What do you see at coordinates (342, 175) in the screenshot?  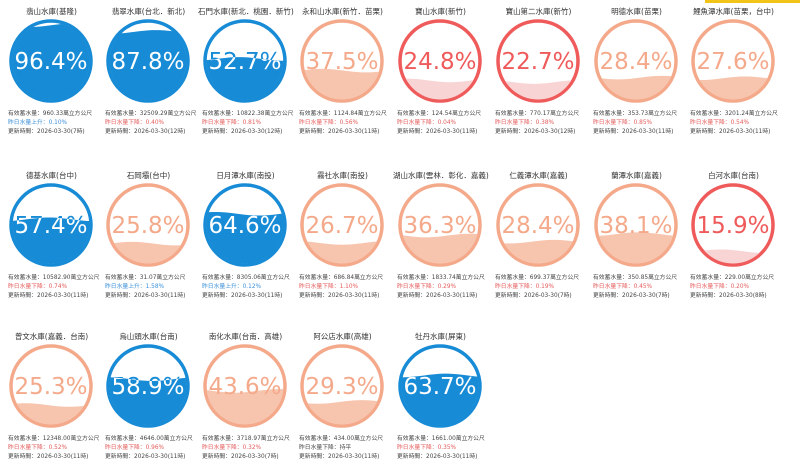 I see `reservoir-name: 霧社水庫(南投)` at bounding box center [342, 175].